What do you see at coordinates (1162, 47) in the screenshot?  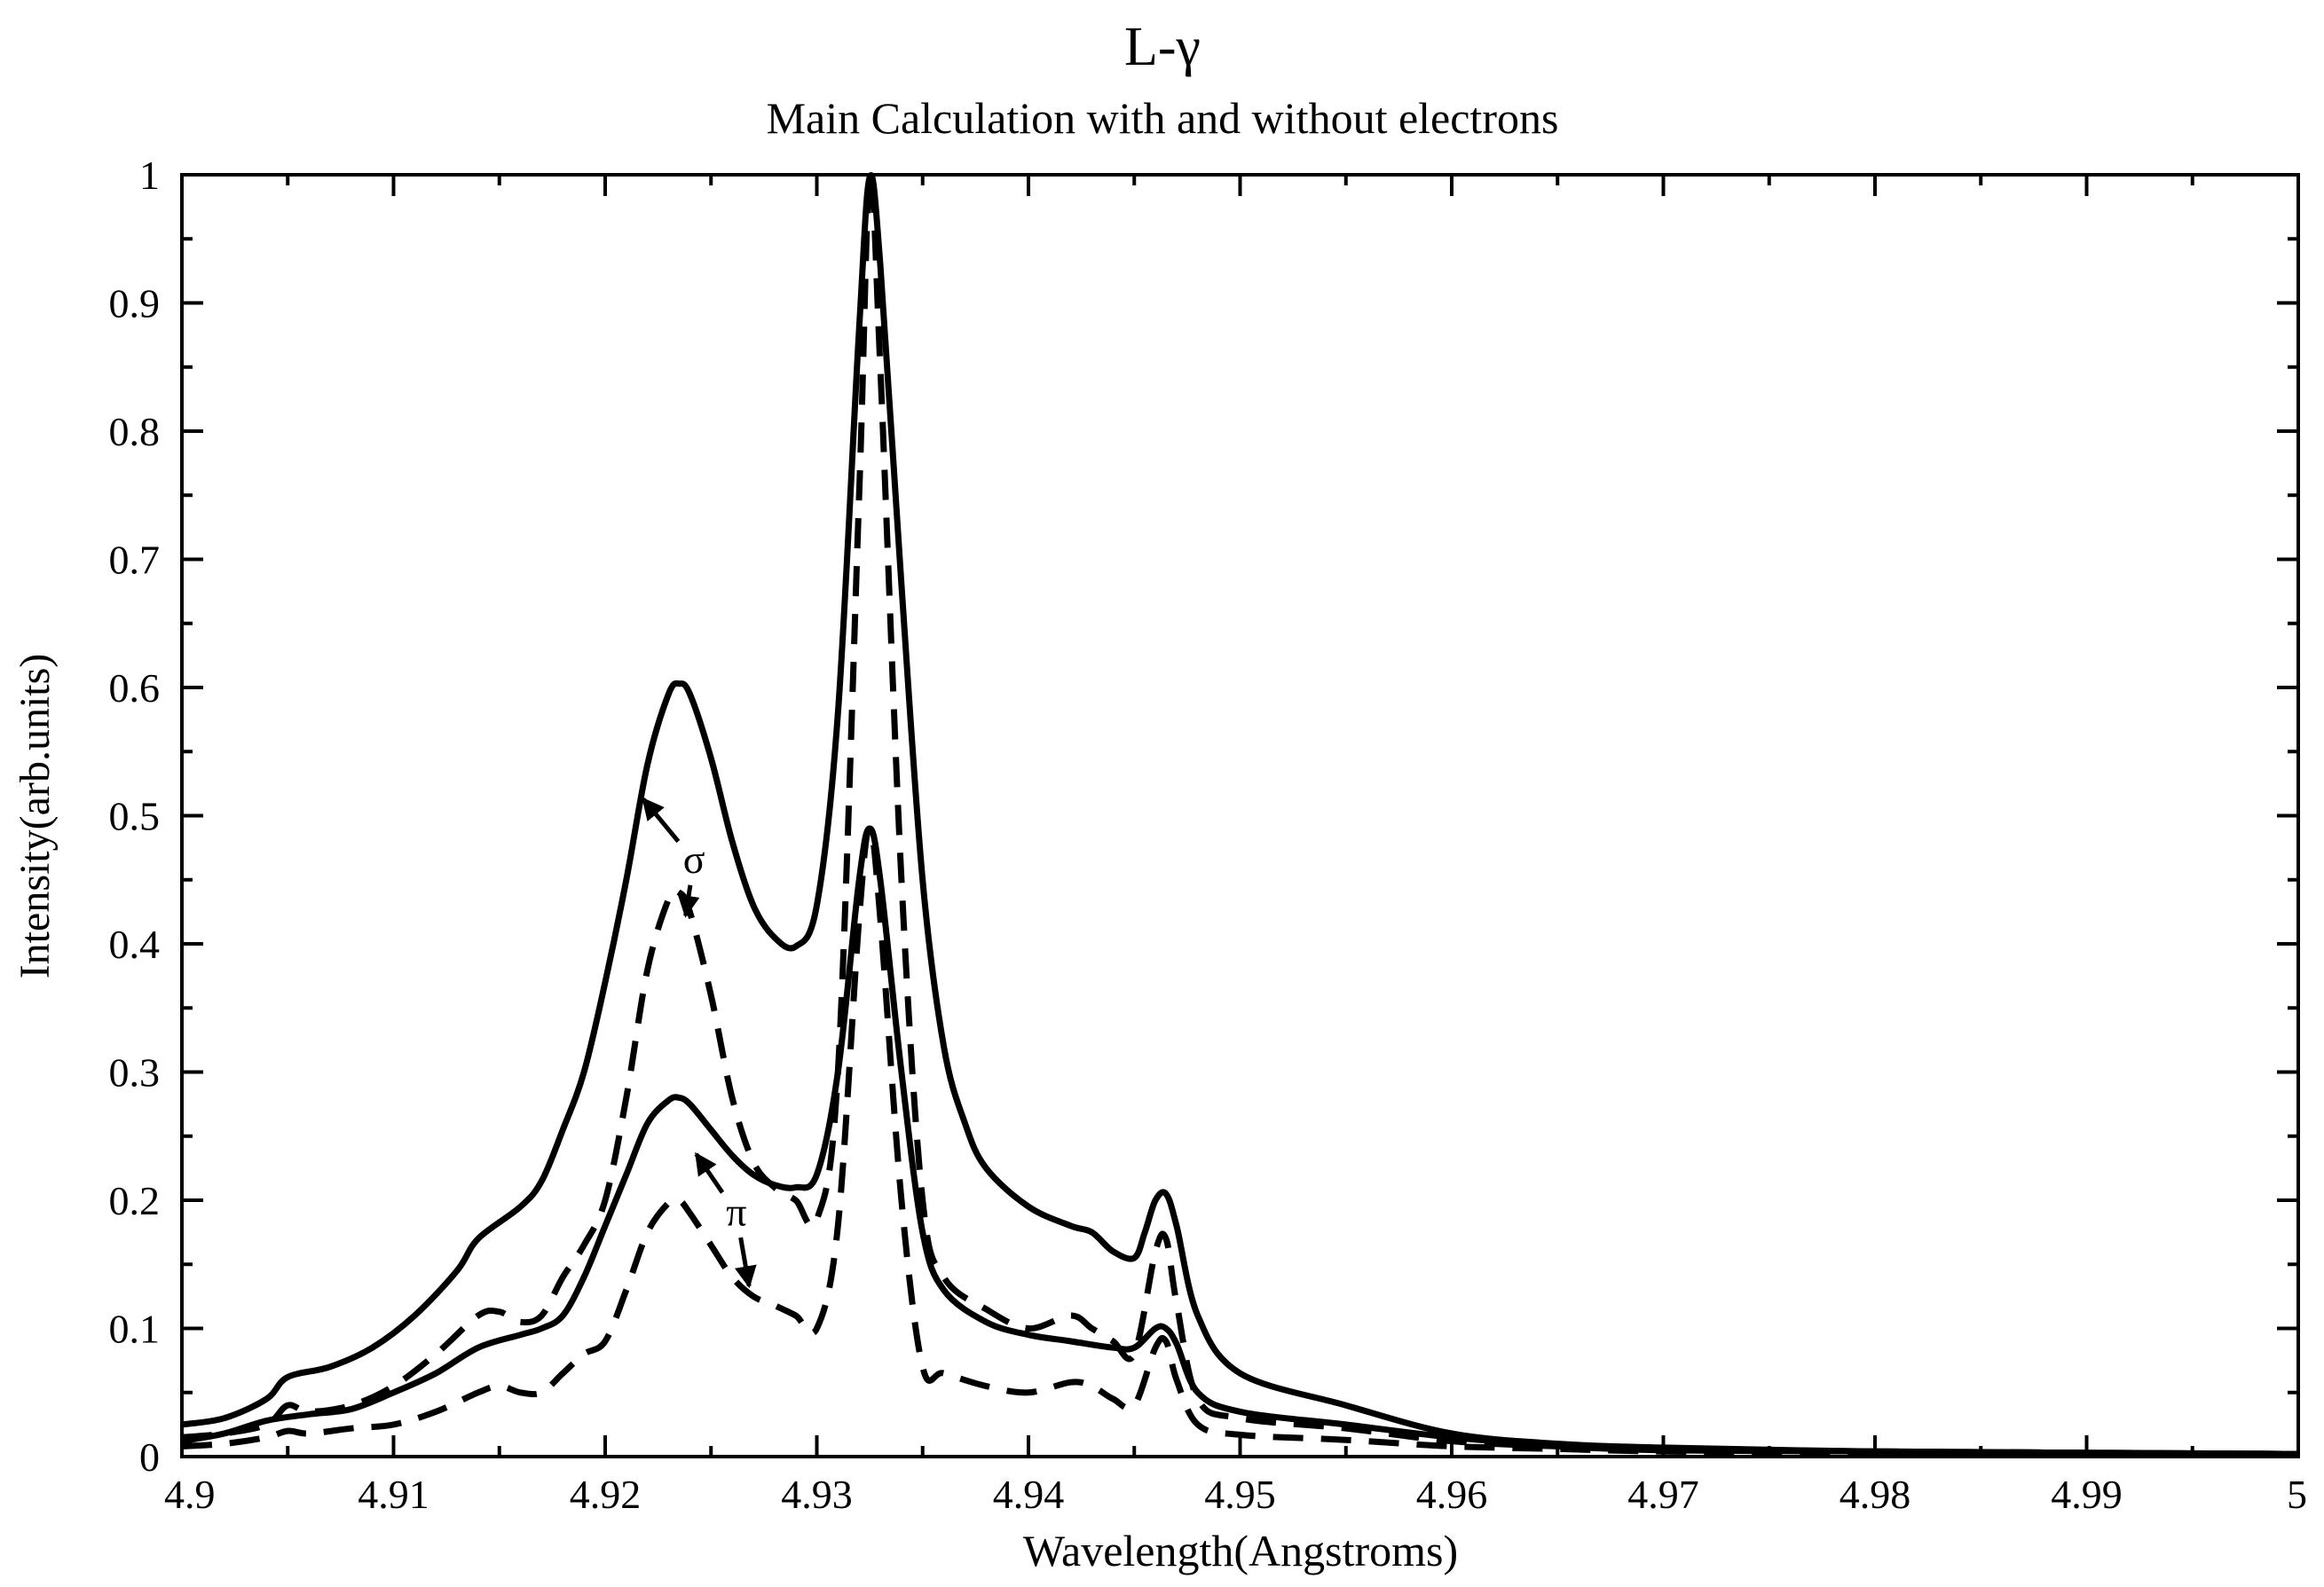 I see `chart-title: L-γ` at bounding box center [1162, 47].